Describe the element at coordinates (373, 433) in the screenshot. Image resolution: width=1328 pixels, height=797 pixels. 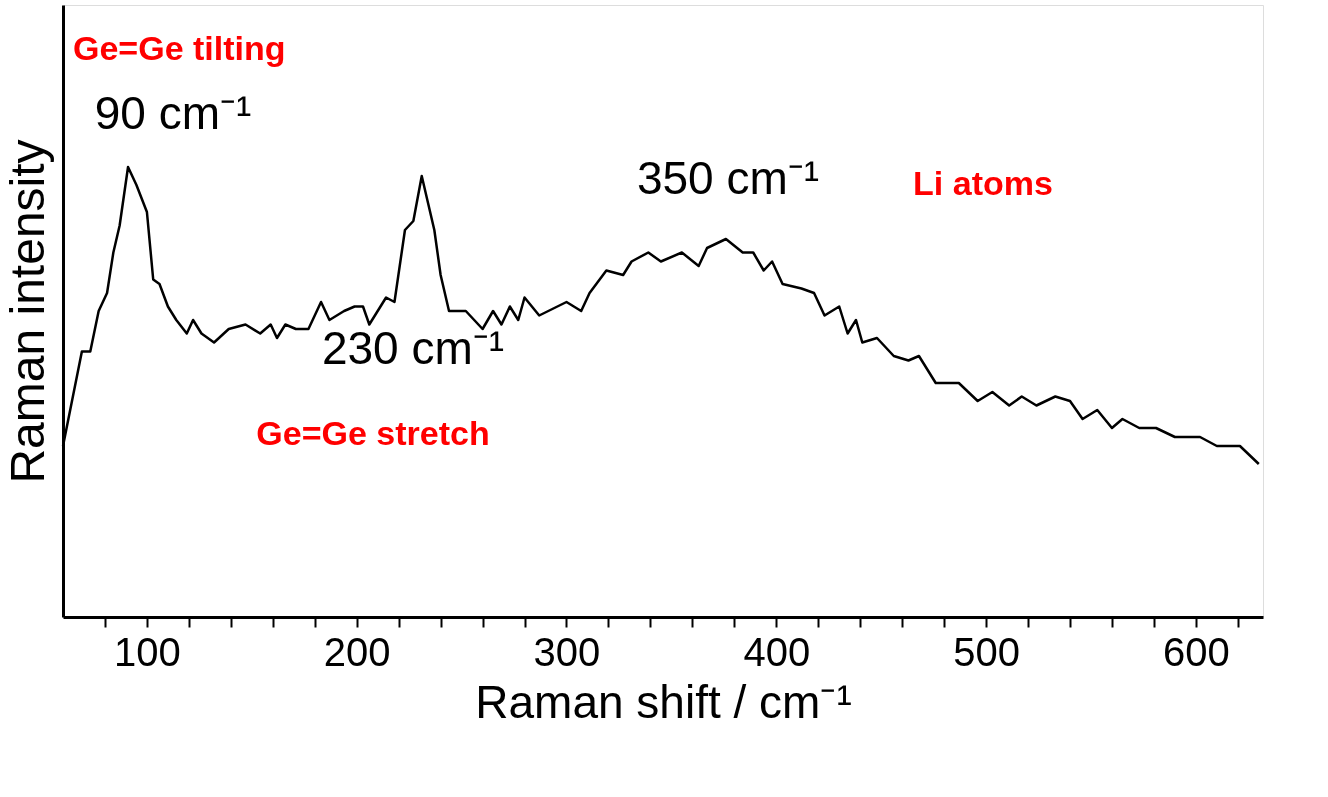
I see `annotation: Ge=Ge stretch` at that location.